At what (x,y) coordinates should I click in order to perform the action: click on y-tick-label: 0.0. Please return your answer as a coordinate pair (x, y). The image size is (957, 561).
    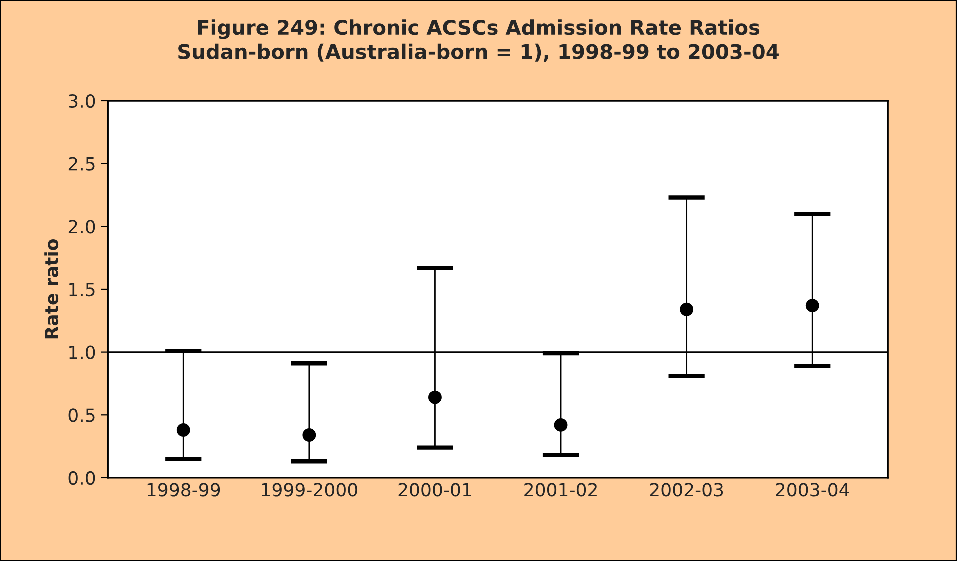
    Looking at the image, I should click on (82, 478).